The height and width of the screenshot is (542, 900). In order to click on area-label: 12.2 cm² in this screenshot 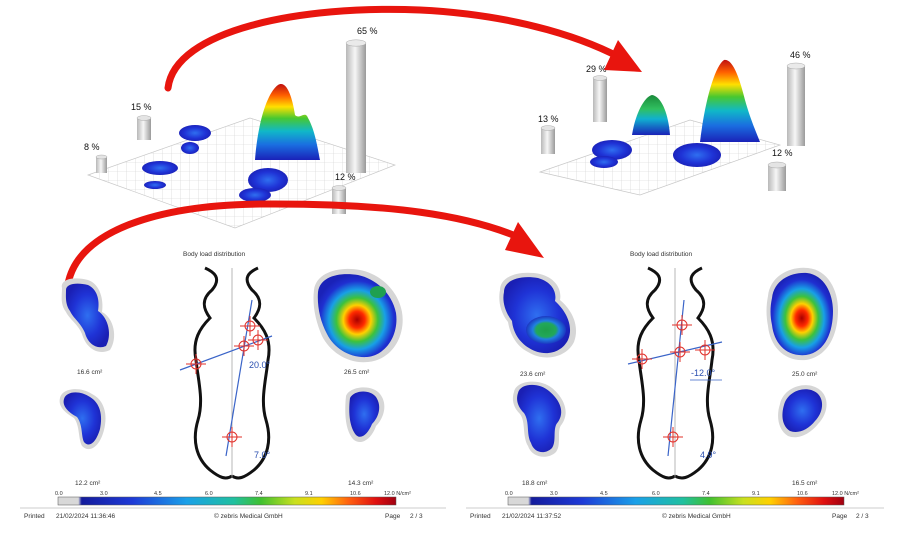, I will do `click(88, 483)`.